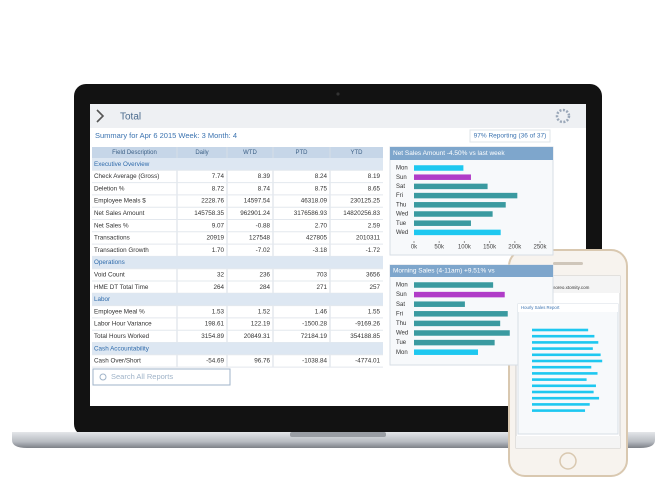 This screenshot has width=665, height=500. What do you see at coordinates (321, 275) in the screenshot?
I see `cell: 703` at bounding box center [321, 275].